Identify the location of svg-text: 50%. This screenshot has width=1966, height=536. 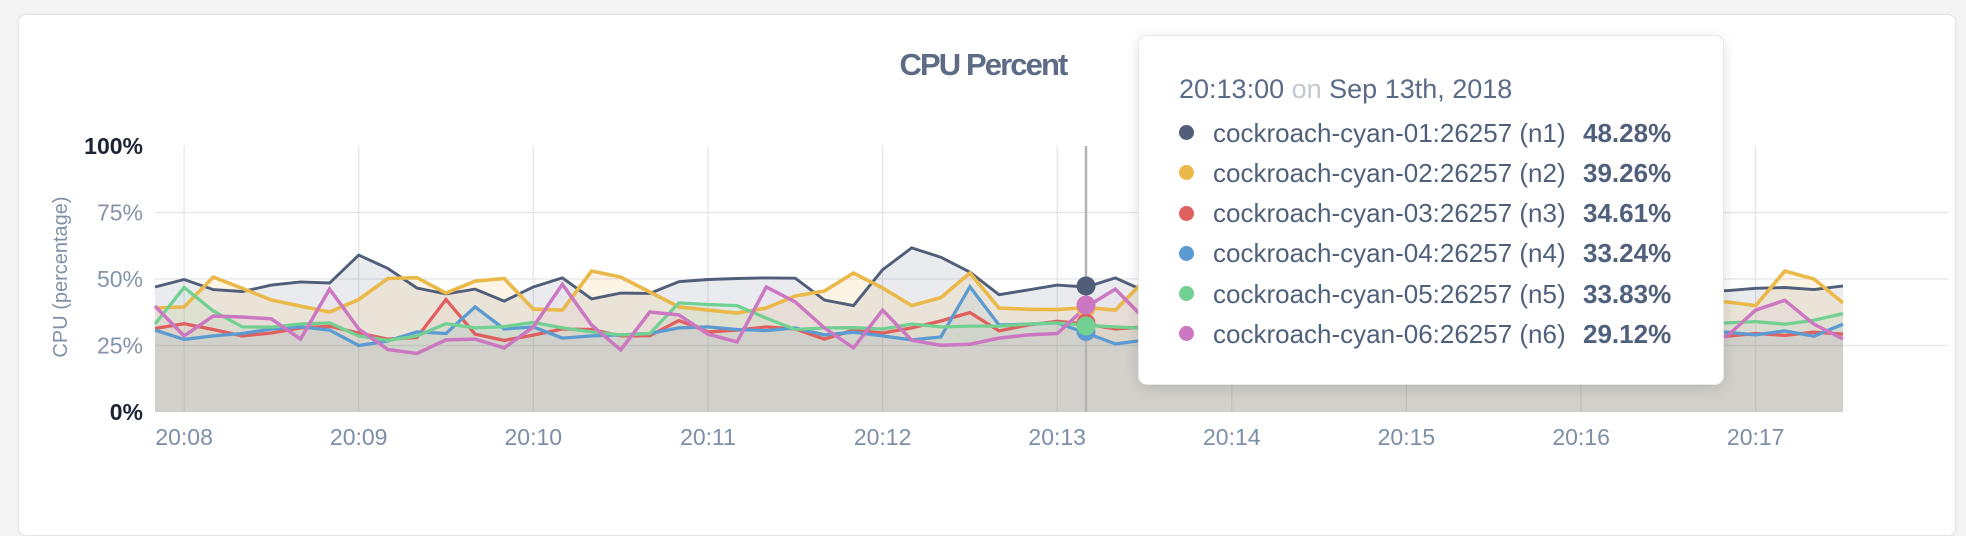
(120, 279).